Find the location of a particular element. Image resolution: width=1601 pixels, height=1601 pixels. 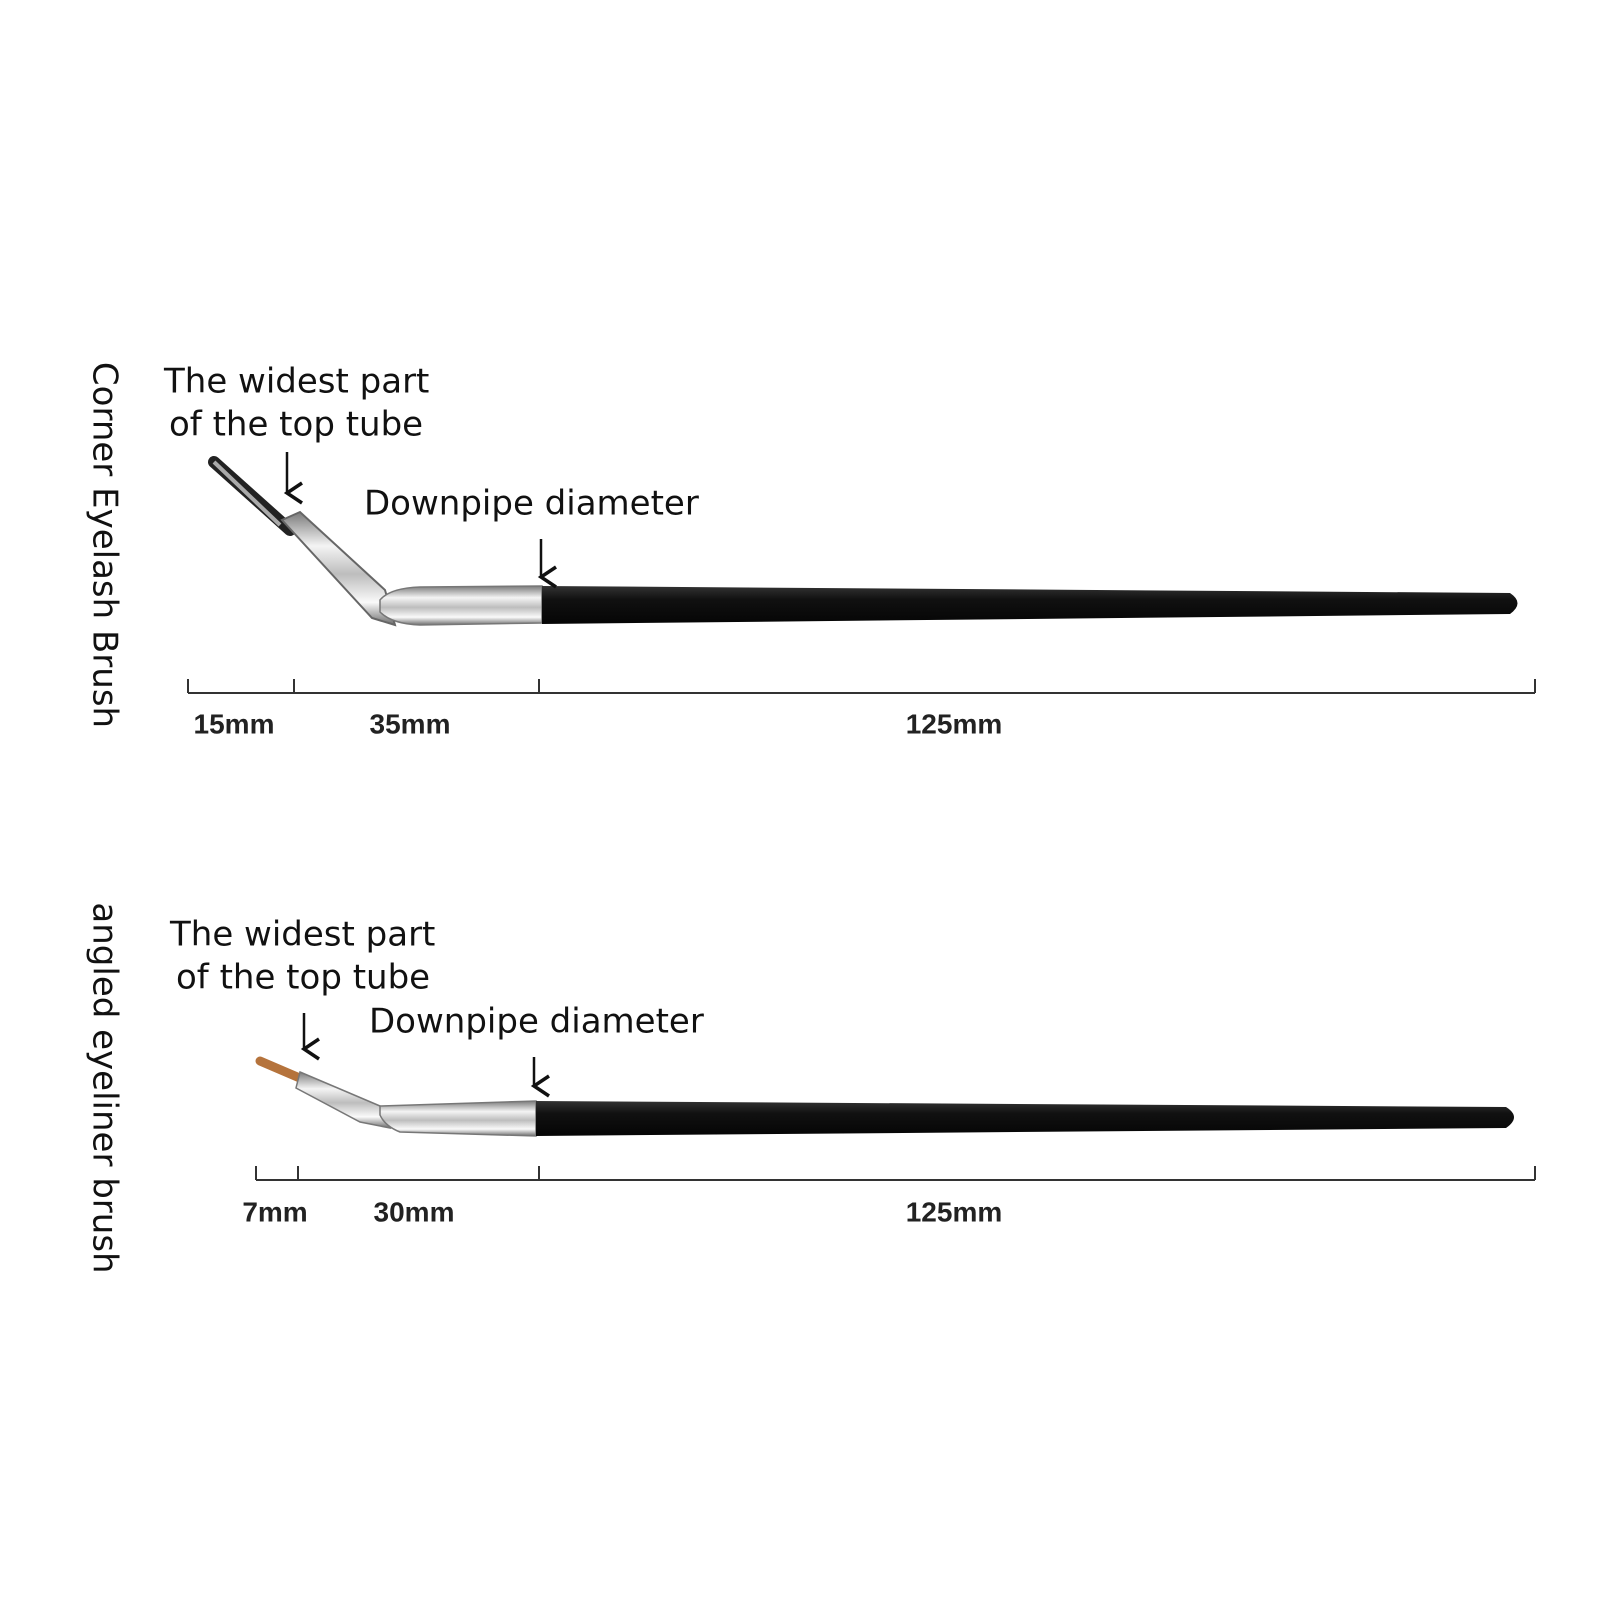

dimension-label: 15mm is located at coordinates (234, 723).